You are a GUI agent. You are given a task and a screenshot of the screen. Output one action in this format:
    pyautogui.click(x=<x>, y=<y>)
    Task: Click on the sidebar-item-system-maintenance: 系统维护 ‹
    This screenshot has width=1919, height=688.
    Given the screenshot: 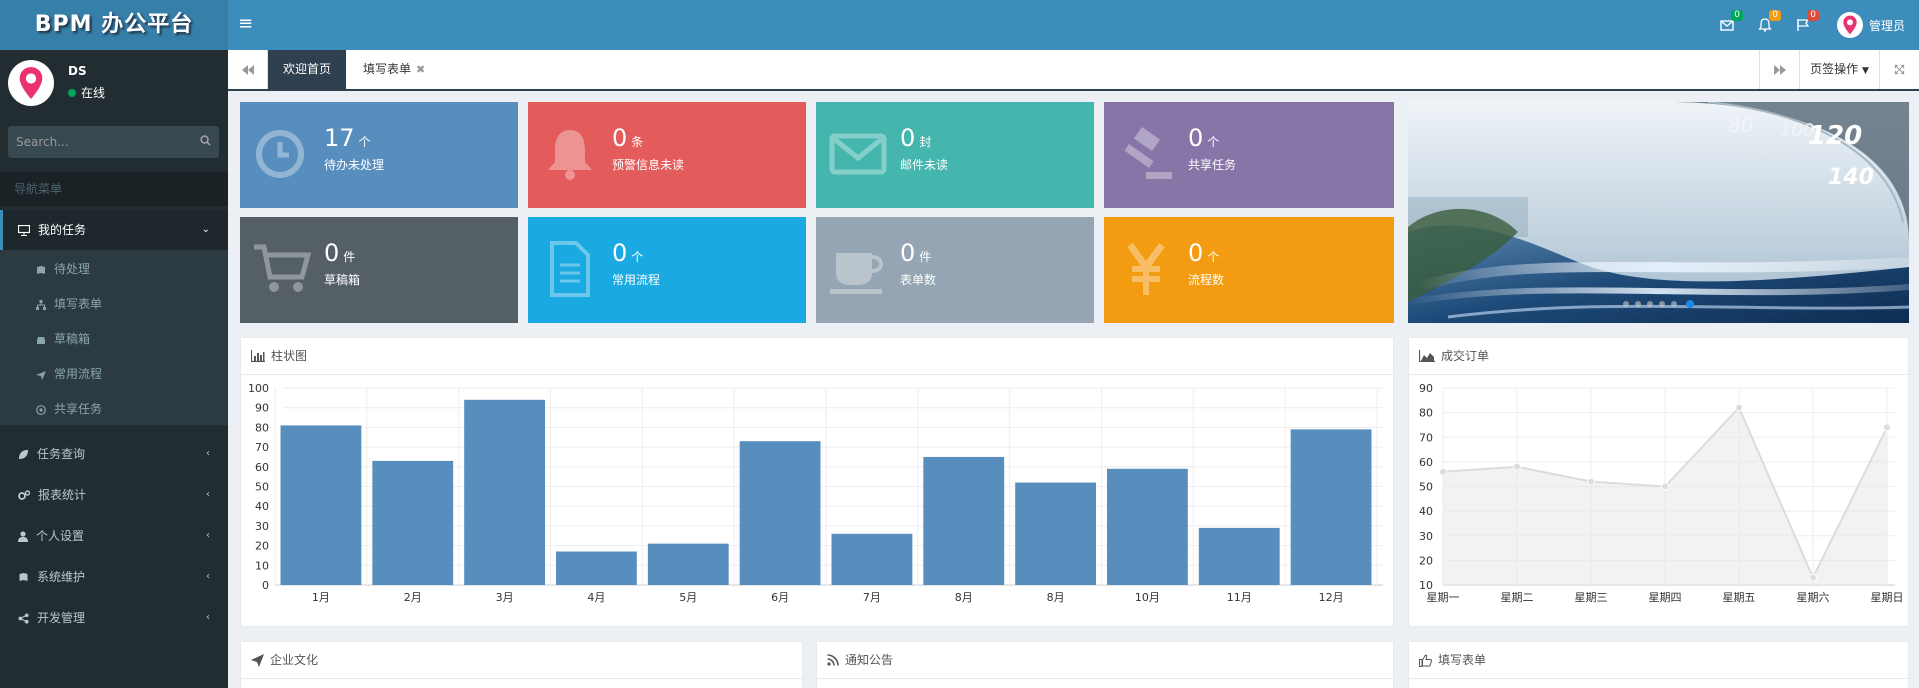 What is the action you would take?
    pyautogui.click(x=114, y=577)
    